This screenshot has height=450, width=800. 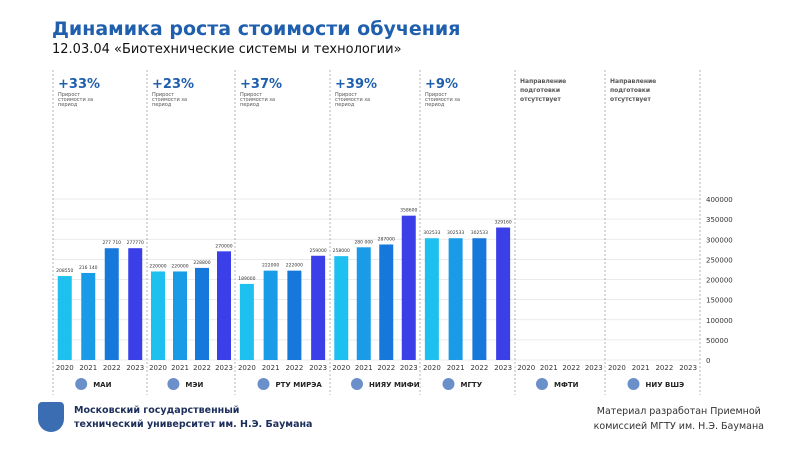 What do you see at coordinates (386, 239) in the screenshot?
I see `data-label: 287000` at bounding box center [386, 239].